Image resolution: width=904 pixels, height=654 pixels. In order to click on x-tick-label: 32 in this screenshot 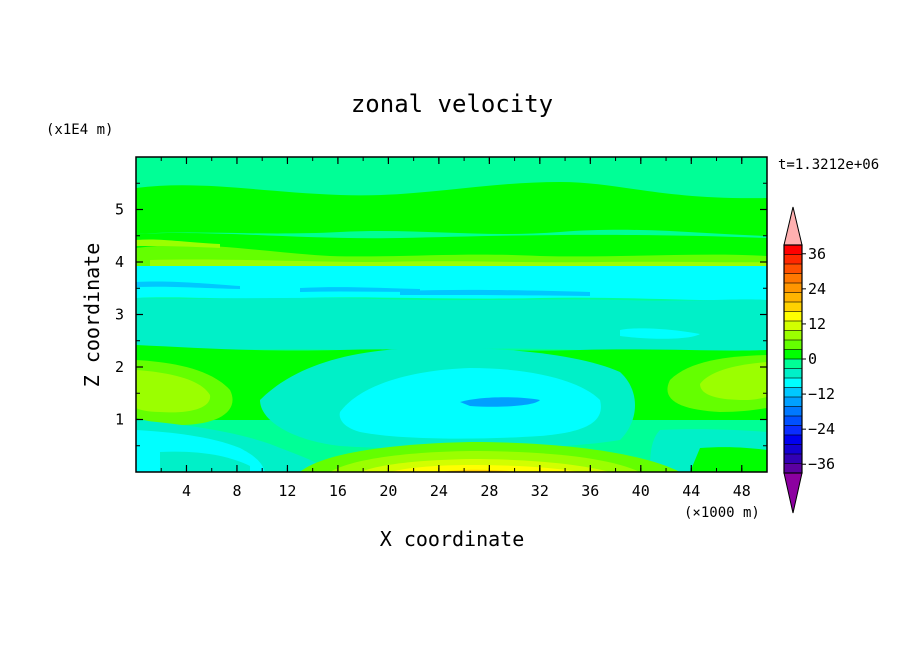, I will do `click(540, 491)`.